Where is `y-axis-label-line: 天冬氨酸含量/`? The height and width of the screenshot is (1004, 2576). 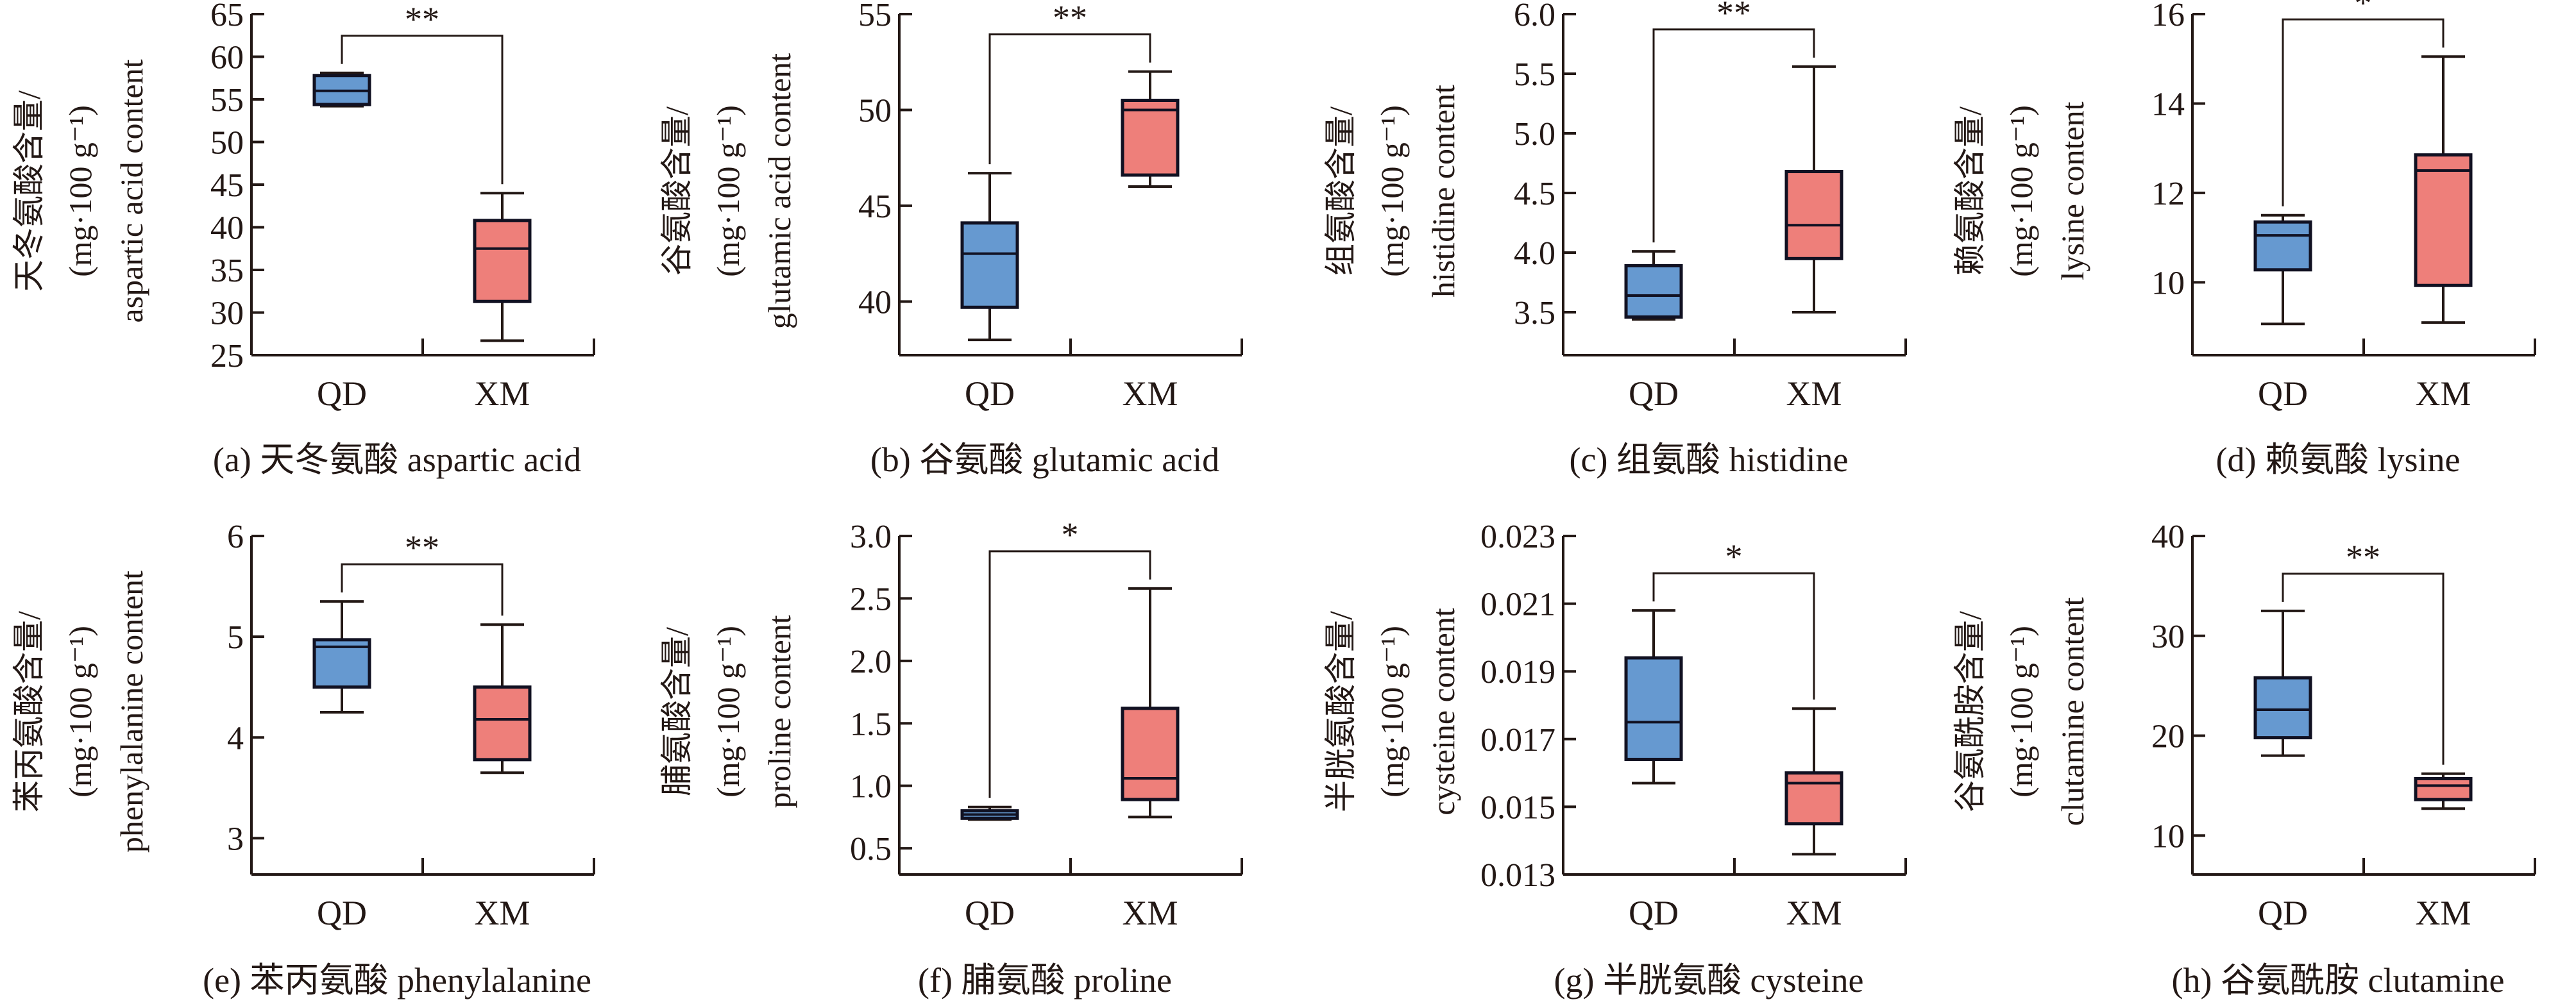
y-axis-label-line: 天冬氨酸含量/ is located at coordinates (29, 191).